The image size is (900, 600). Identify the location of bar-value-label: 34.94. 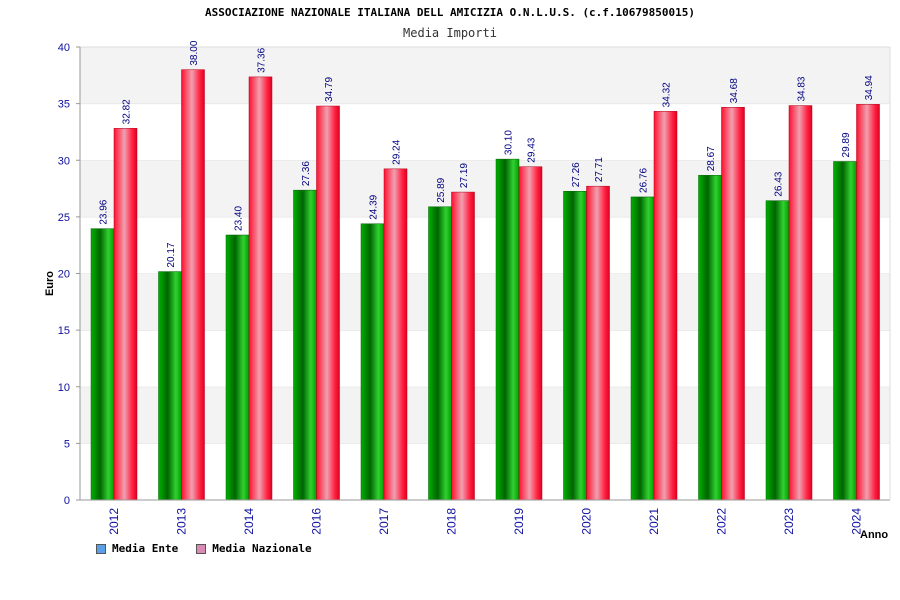
(869, 87).